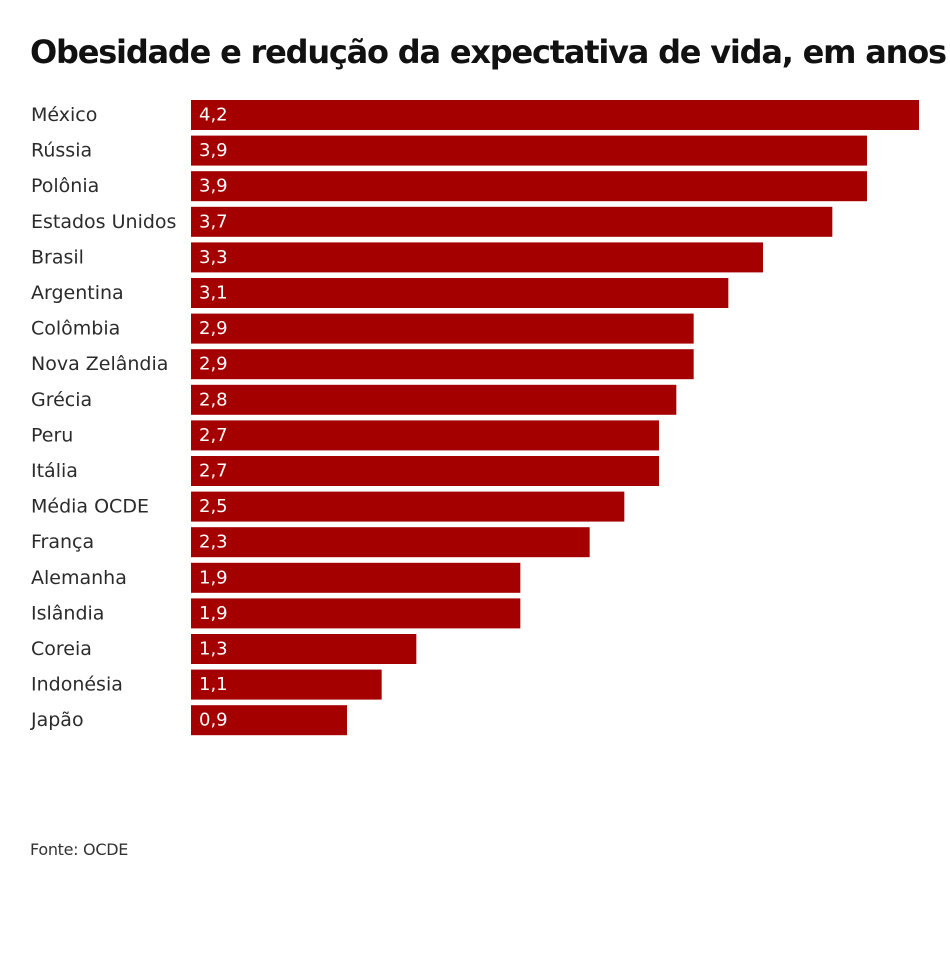  I want to click on category-label: Grécia, so click(61, 400).